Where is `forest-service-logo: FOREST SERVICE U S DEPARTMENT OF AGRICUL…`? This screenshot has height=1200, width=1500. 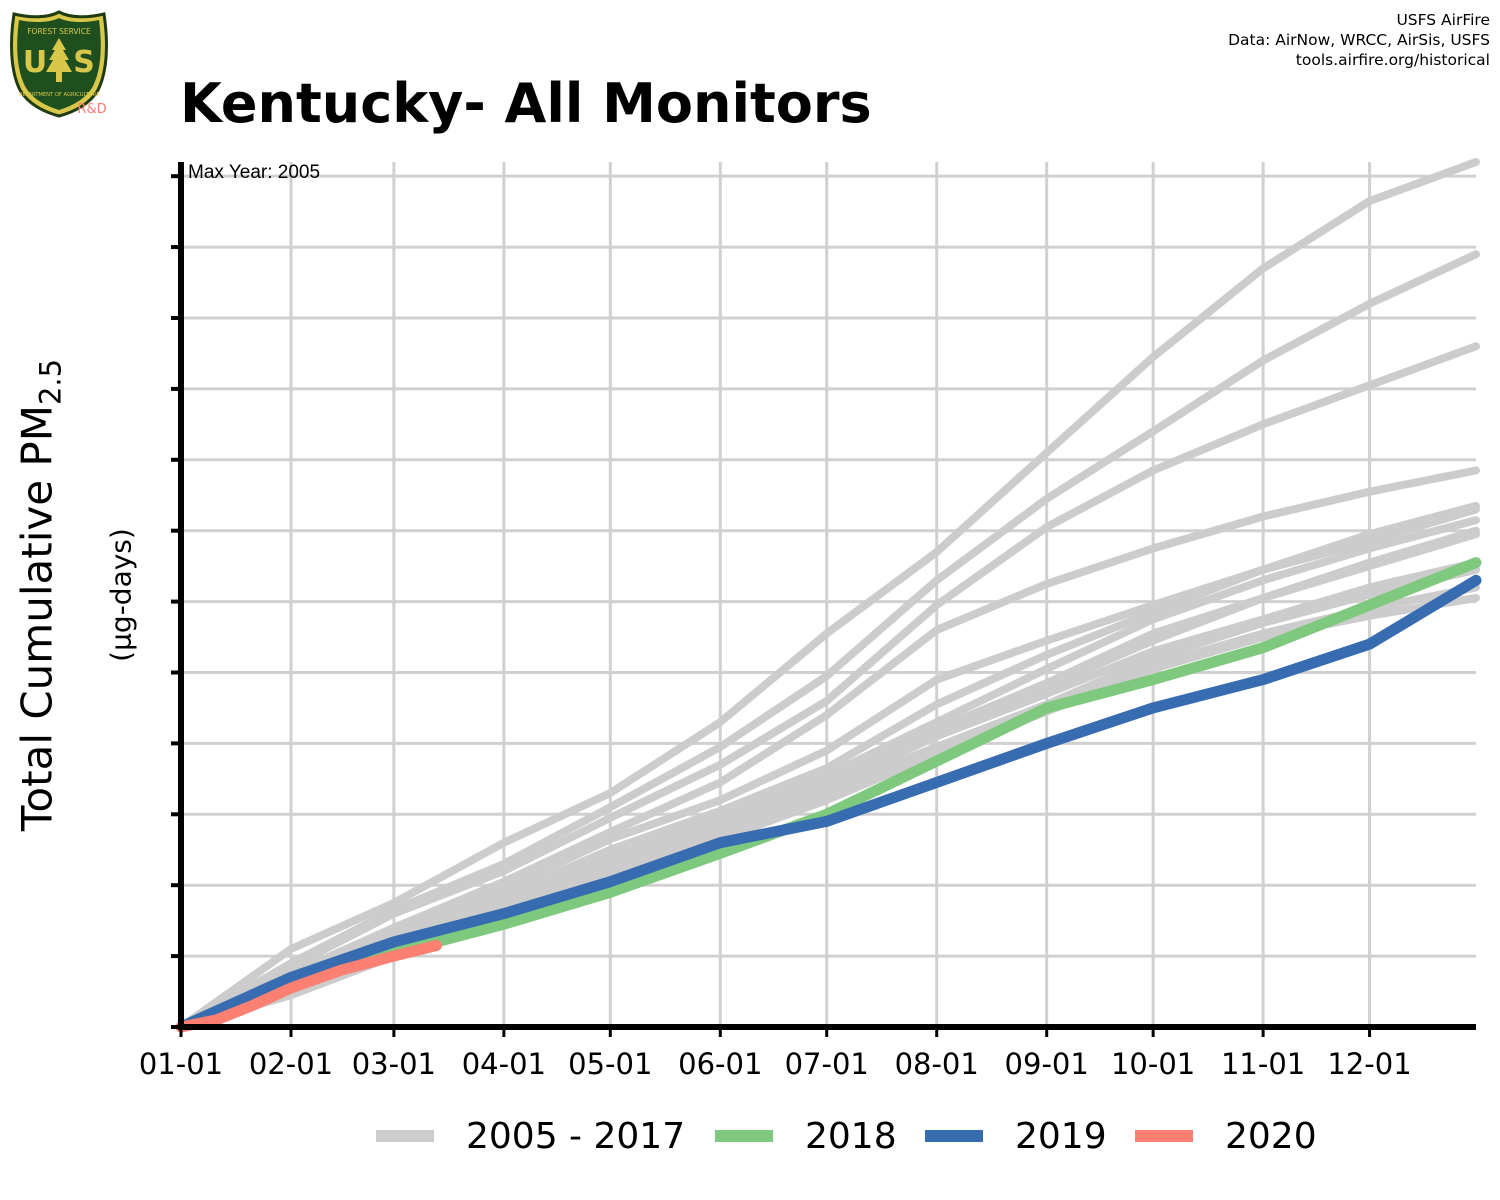
forest-service-logo: FOREST SERVICE U S DEPARTMENT OF AGRICUL… is located at coordinates (59, 64).